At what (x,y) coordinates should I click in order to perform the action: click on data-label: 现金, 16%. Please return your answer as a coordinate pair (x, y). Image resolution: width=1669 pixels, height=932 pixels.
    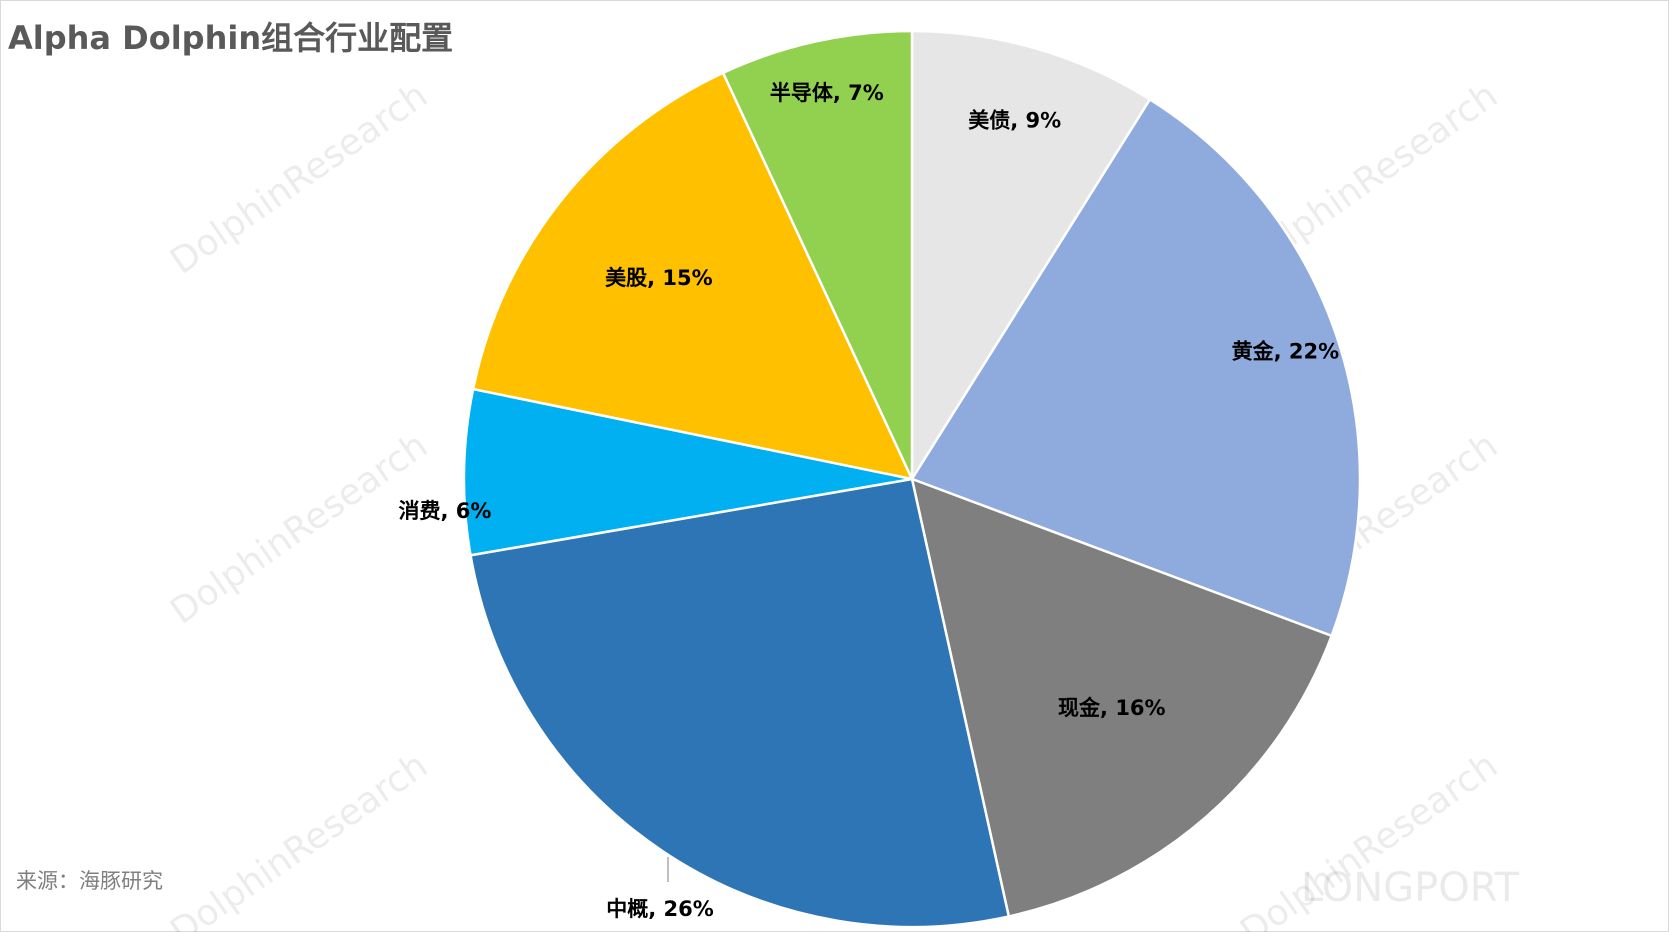
    Looking at the image, I should click on (1112, 708).